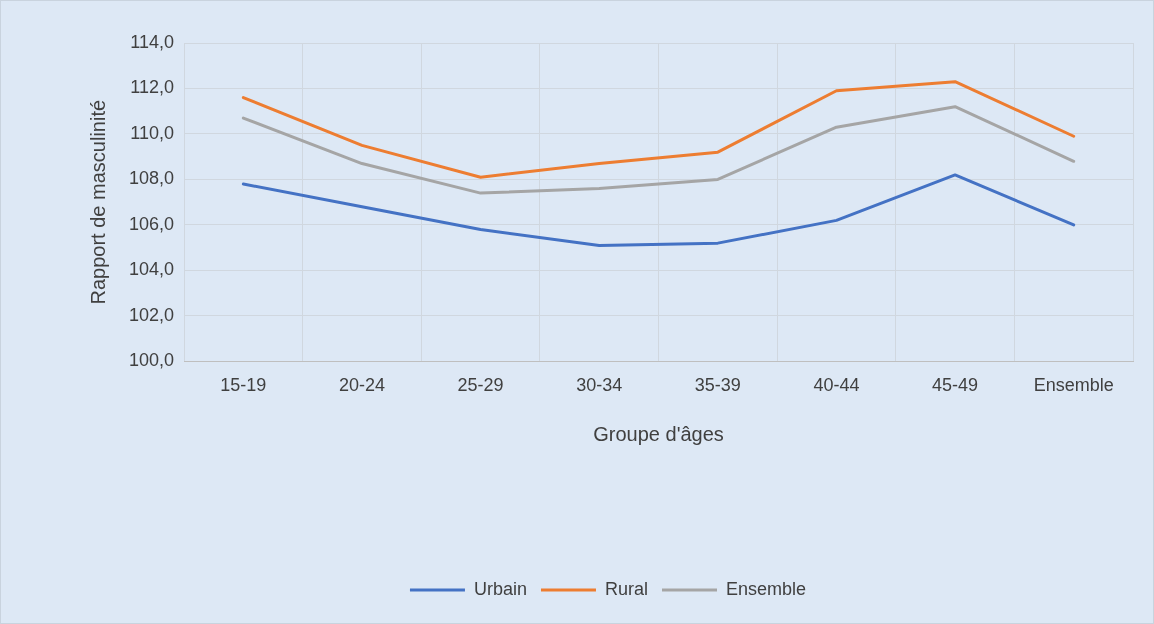  Describe the element at coordinates (97, 202) in the screenshot. I see `y-axis-title: Rapport de masculinité` at that location.